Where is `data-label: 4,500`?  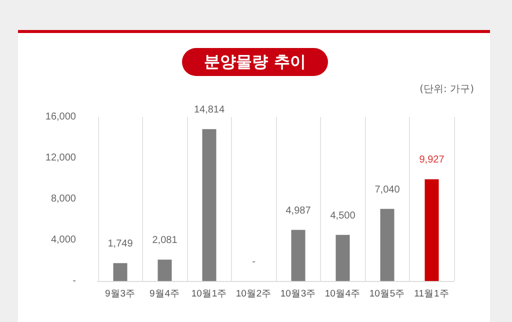 data-label: 4,500 is located at coordinates (343, 216).